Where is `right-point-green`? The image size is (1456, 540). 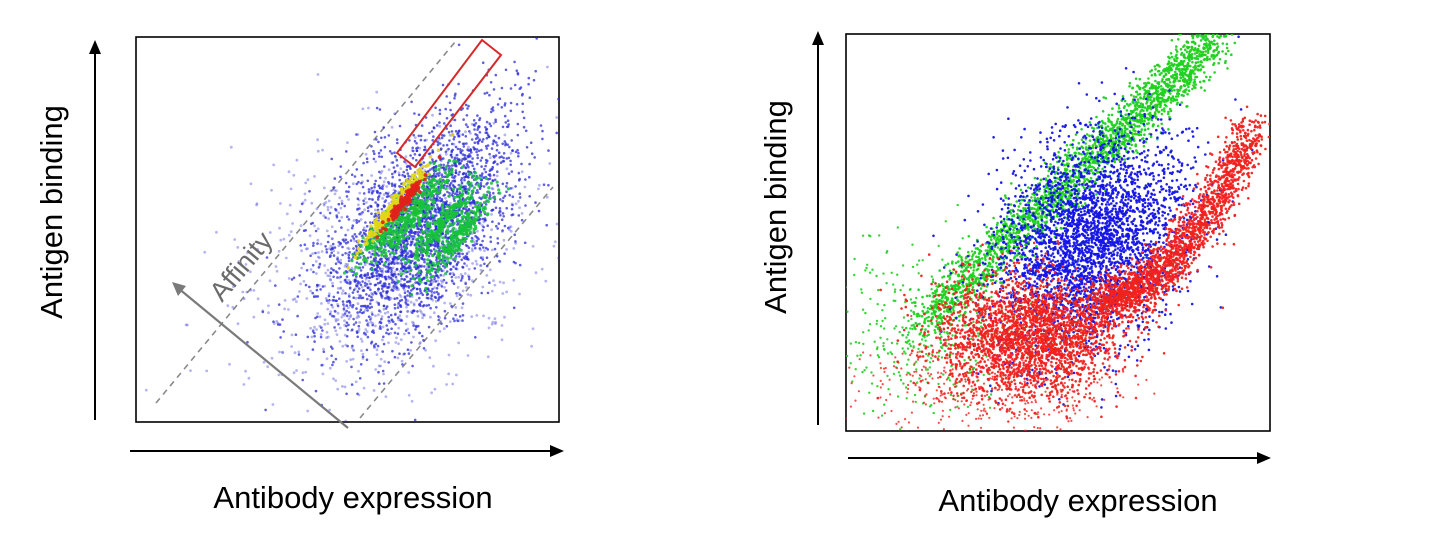 right-point-green is located at coordinates (1217, 35).